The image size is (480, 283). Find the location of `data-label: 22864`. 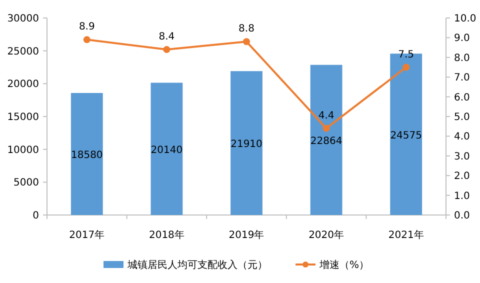

data-label: 22864 is located at coordinates (326, 141).